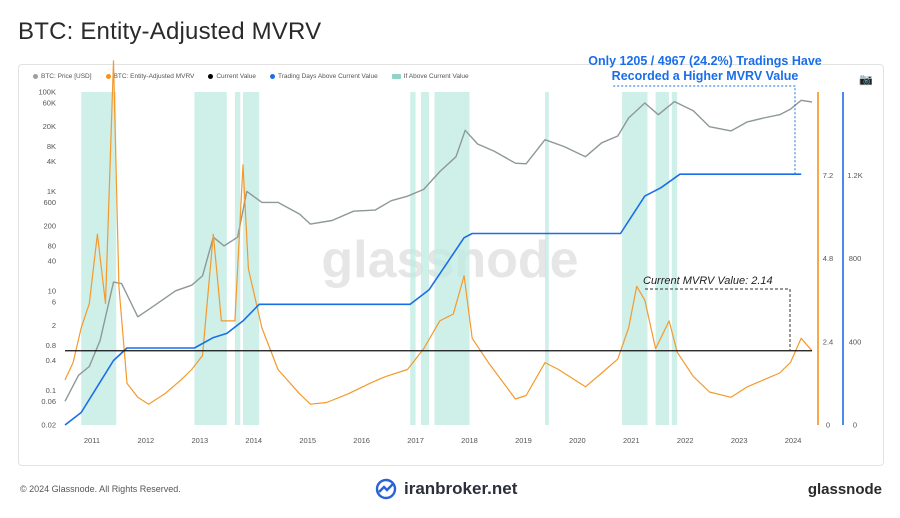 The height and width of the screenshot is (518, 900). What do you see at coordinates (49, 126) in the screenshot?
I see `price-axis-tick: 20K` at bounding box center [49, 126].